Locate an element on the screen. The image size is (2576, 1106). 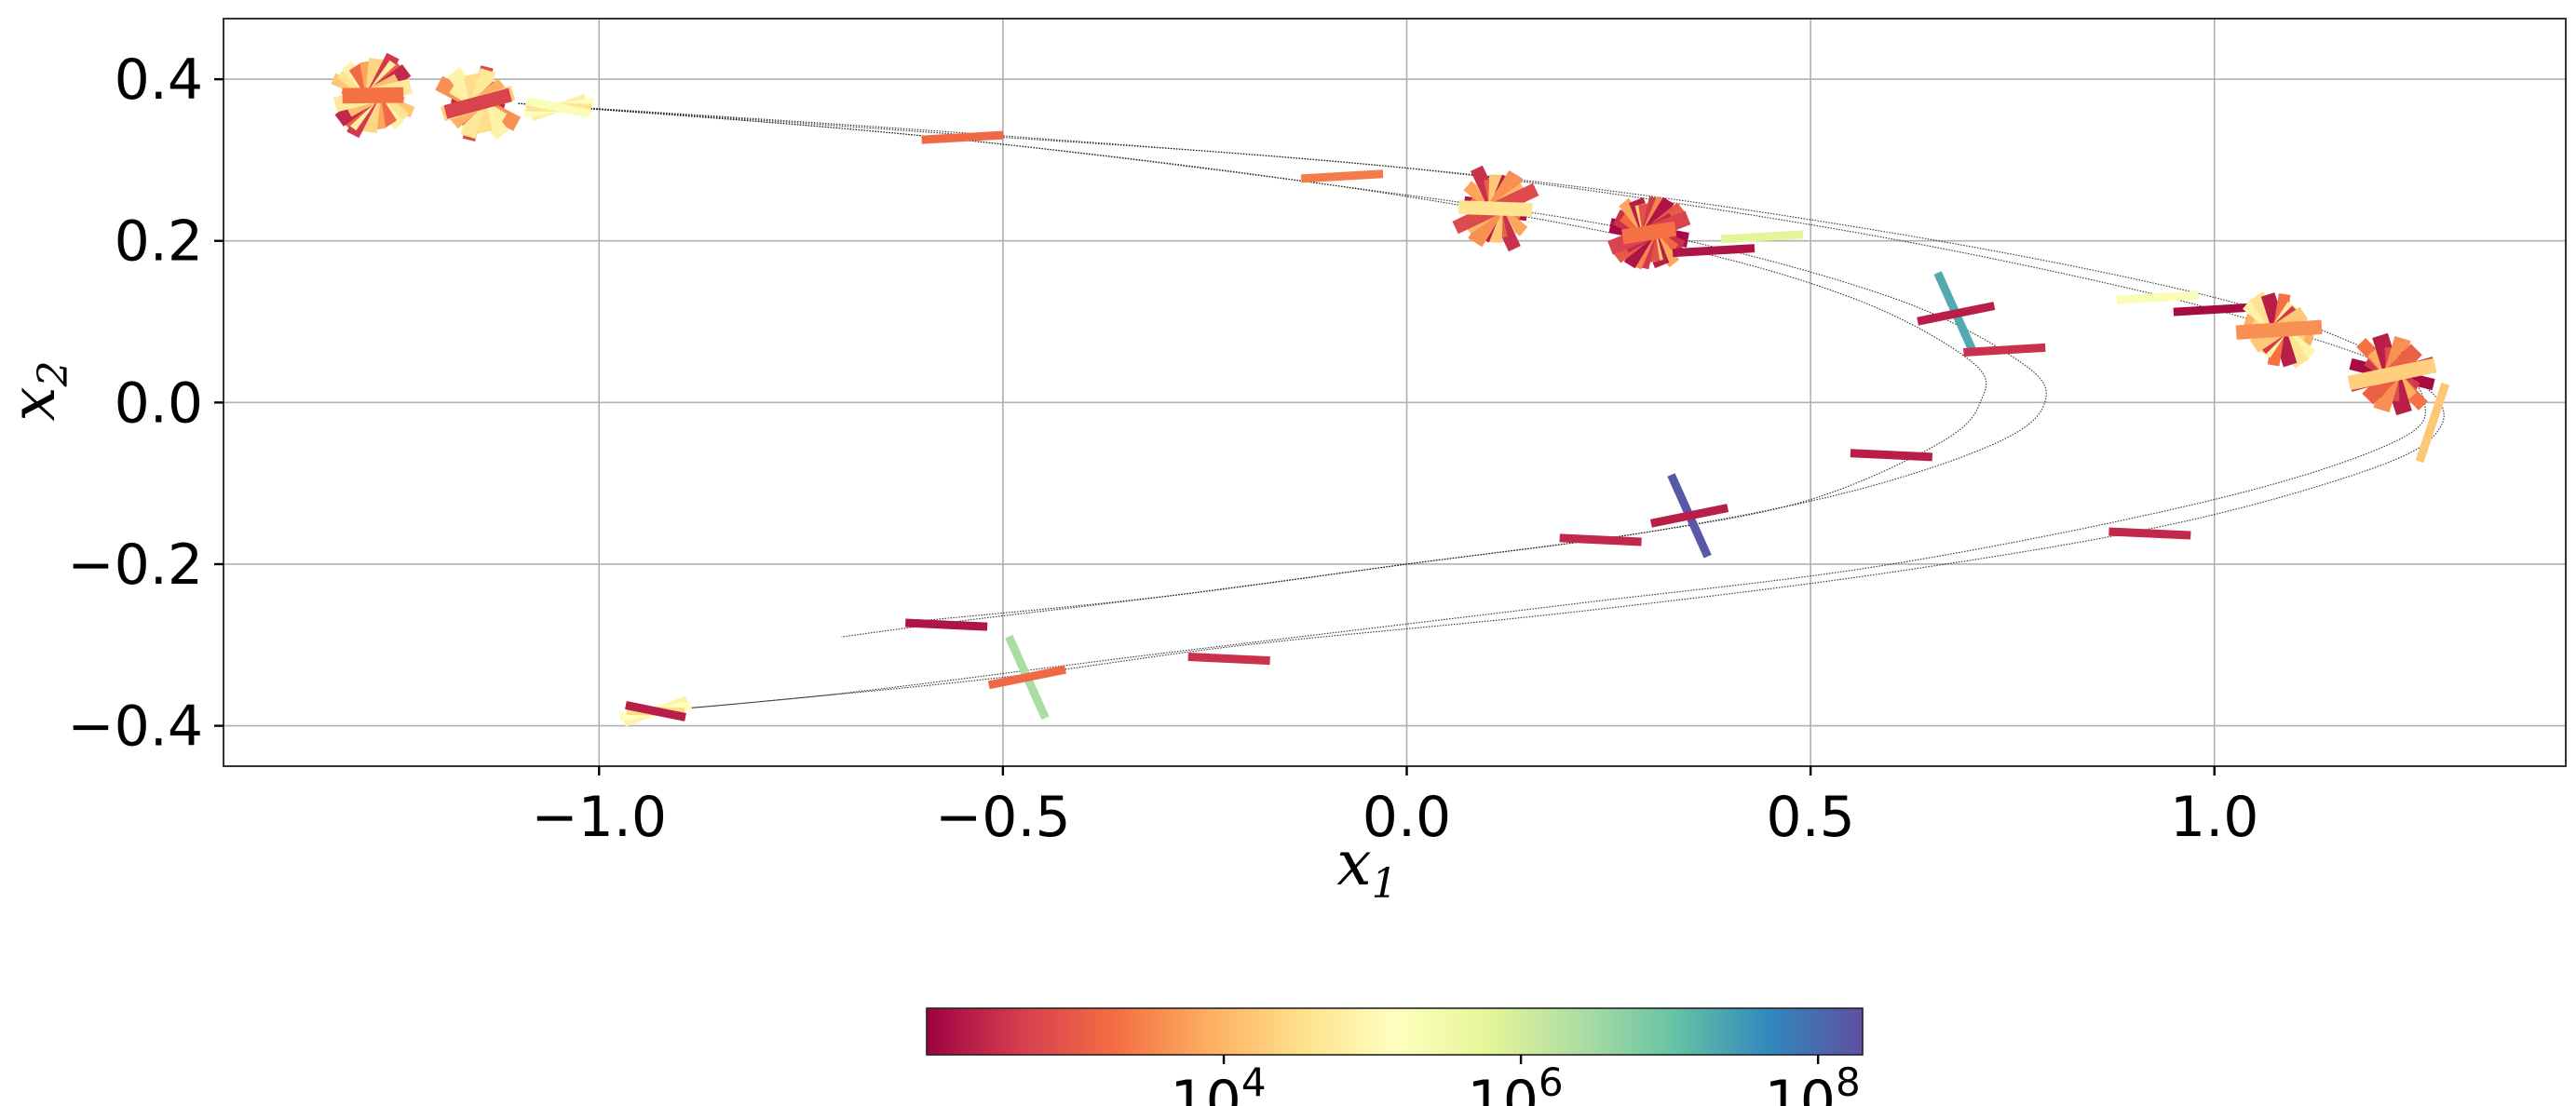
y-tick-label: −0.2 is located at coordinates (135, 565).